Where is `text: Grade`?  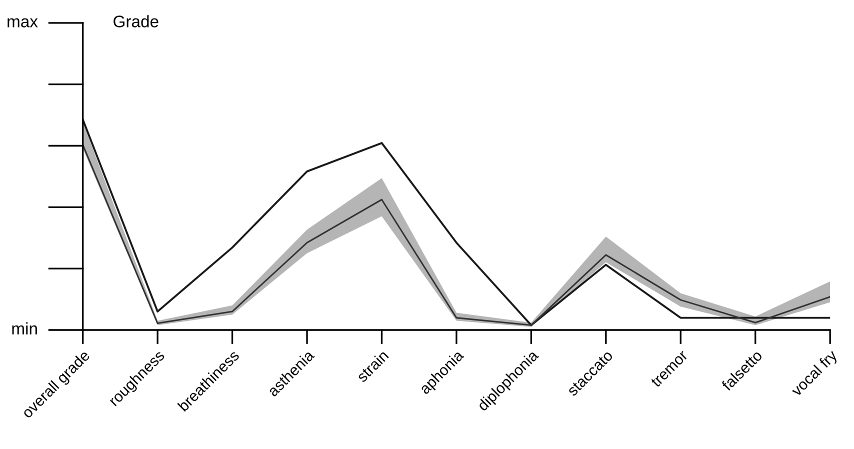 text: Grade is located at coordinates (136, 21).